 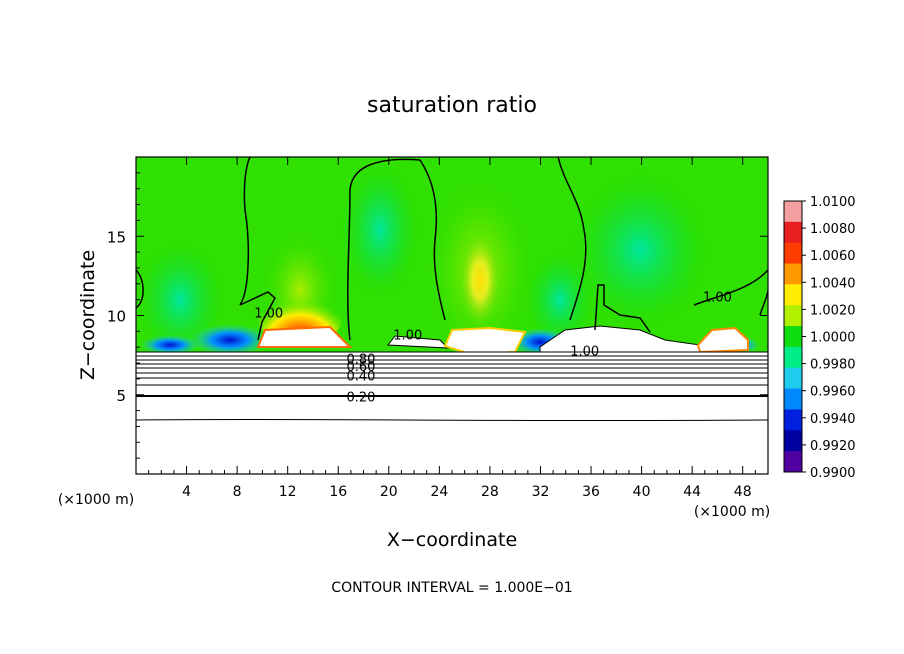 What do you see at coordinates (361, 397) in the screenshot?
I see `contour-label: 0.20` at bounding box center [361, 397].